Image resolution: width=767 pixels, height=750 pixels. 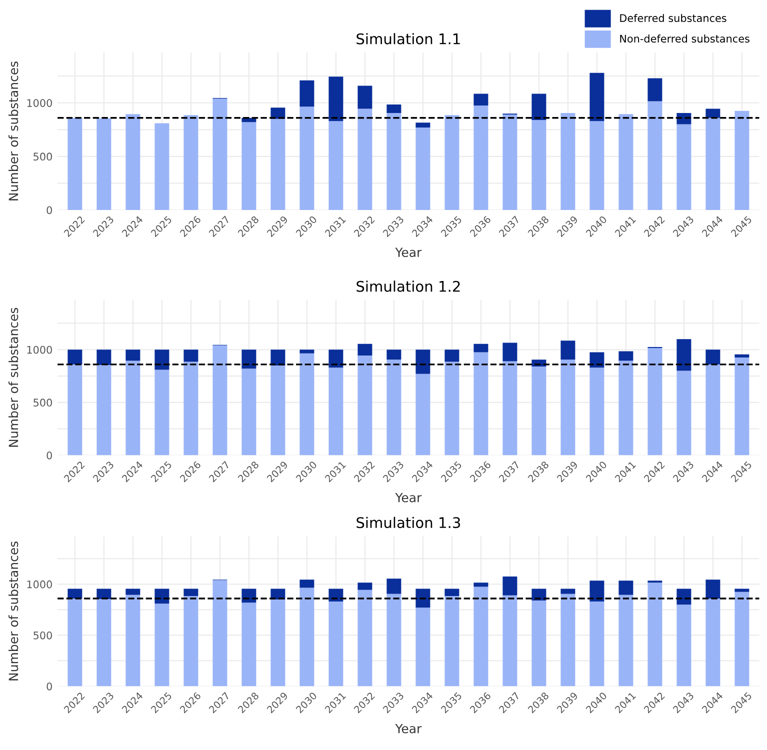 I want to click on chart-title: Simulation 1.3, so click(x=408, y=522).